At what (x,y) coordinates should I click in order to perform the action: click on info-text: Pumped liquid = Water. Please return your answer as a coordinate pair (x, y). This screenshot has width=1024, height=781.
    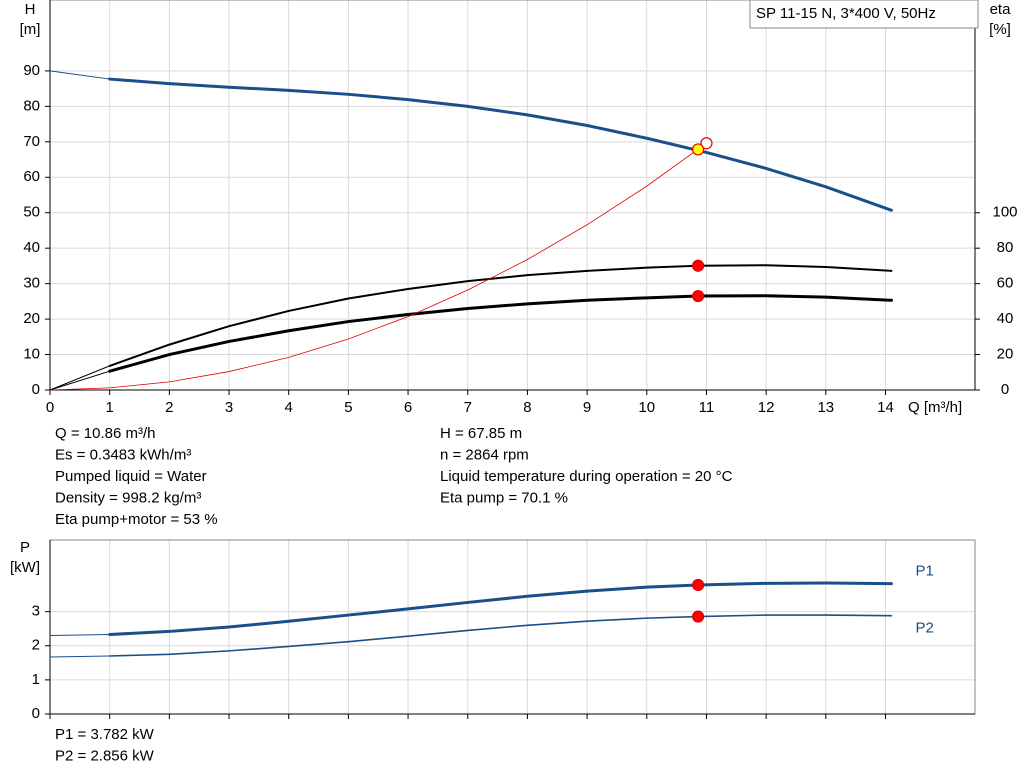
    Looking at the image, I should click on (131, 476).